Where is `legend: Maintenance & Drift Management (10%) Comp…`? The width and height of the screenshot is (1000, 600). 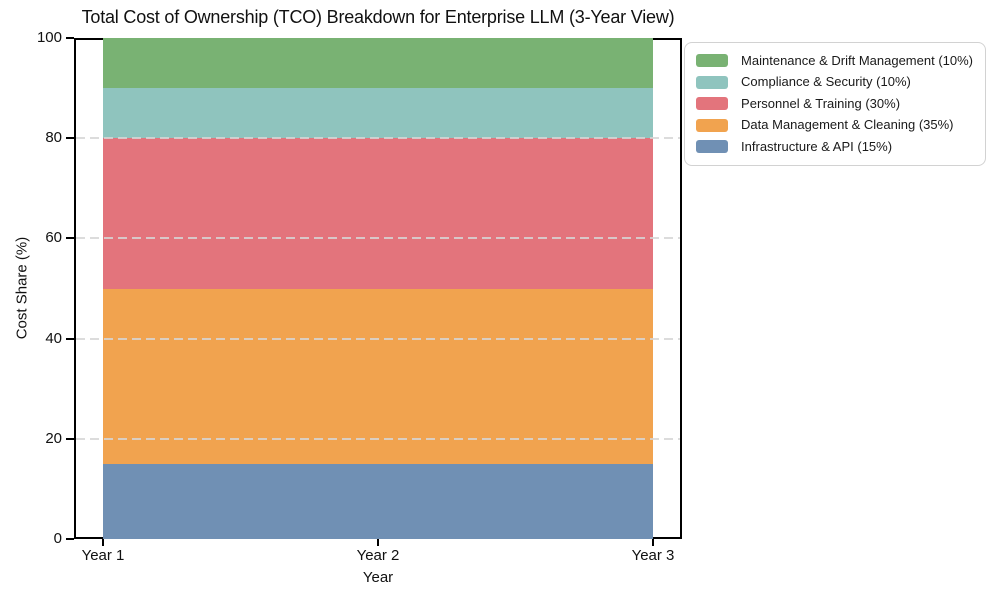 legend: Maintenance & Drift Management (10%) Comp… is located at coordinates (835, 104).